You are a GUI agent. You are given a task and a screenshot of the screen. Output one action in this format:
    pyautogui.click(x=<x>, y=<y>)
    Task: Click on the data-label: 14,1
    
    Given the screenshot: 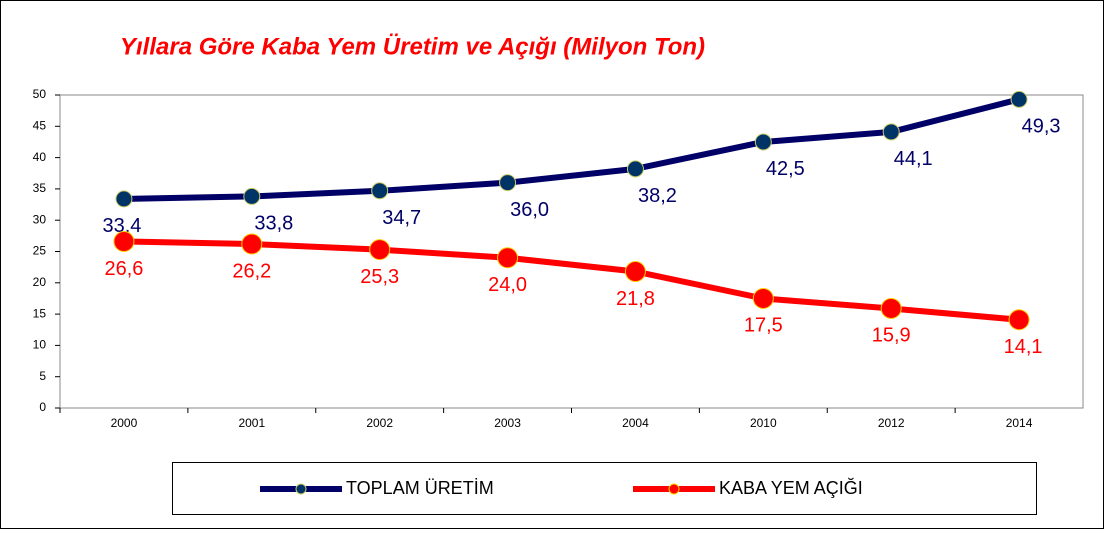 What is the action you would take?
    pyautogui.click(x=1023, y=347)
    